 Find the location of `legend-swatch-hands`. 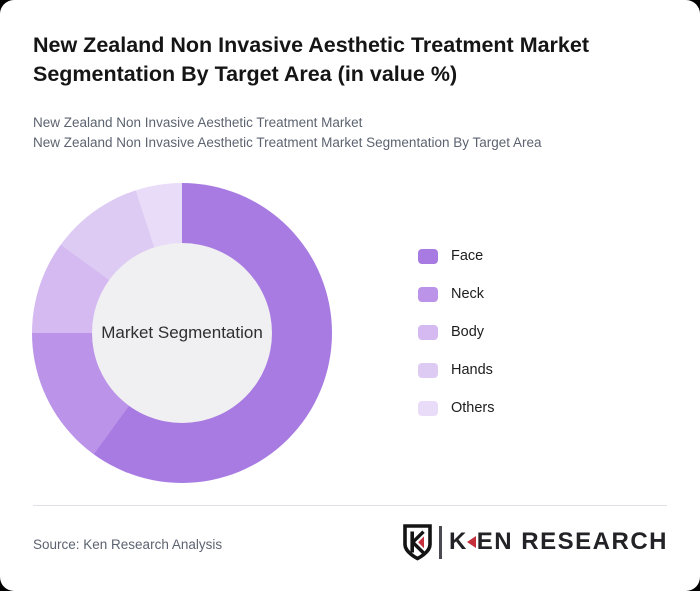

legend-swatch-hands is located at coordinates (428, 370).